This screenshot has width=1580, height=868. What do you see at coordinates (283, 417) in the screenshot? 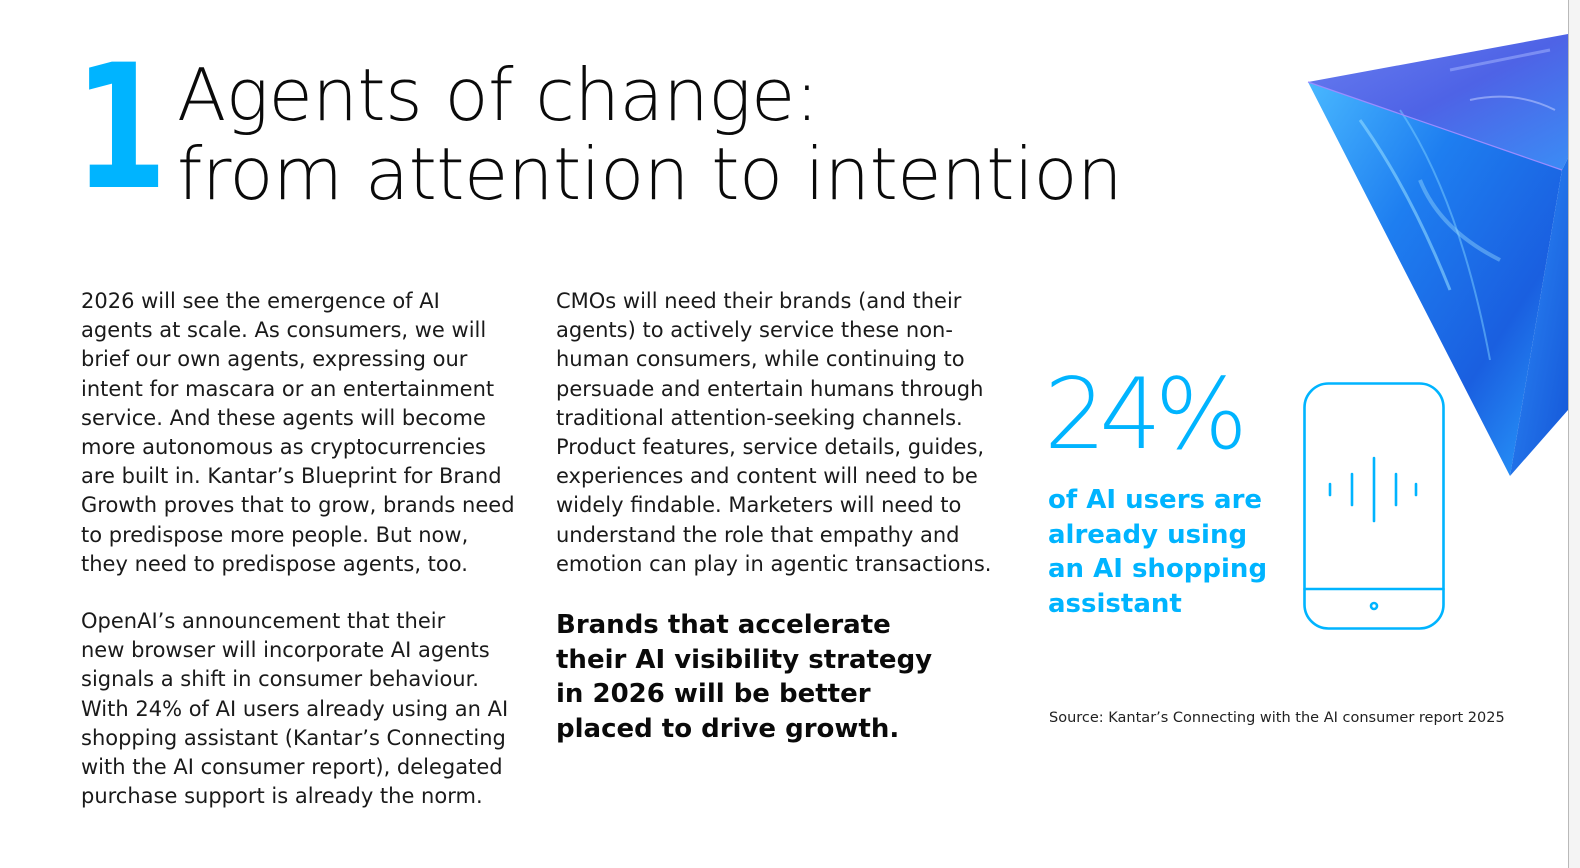
I see `text-line: service. And these agents will become` at bounding box center [283, 417].